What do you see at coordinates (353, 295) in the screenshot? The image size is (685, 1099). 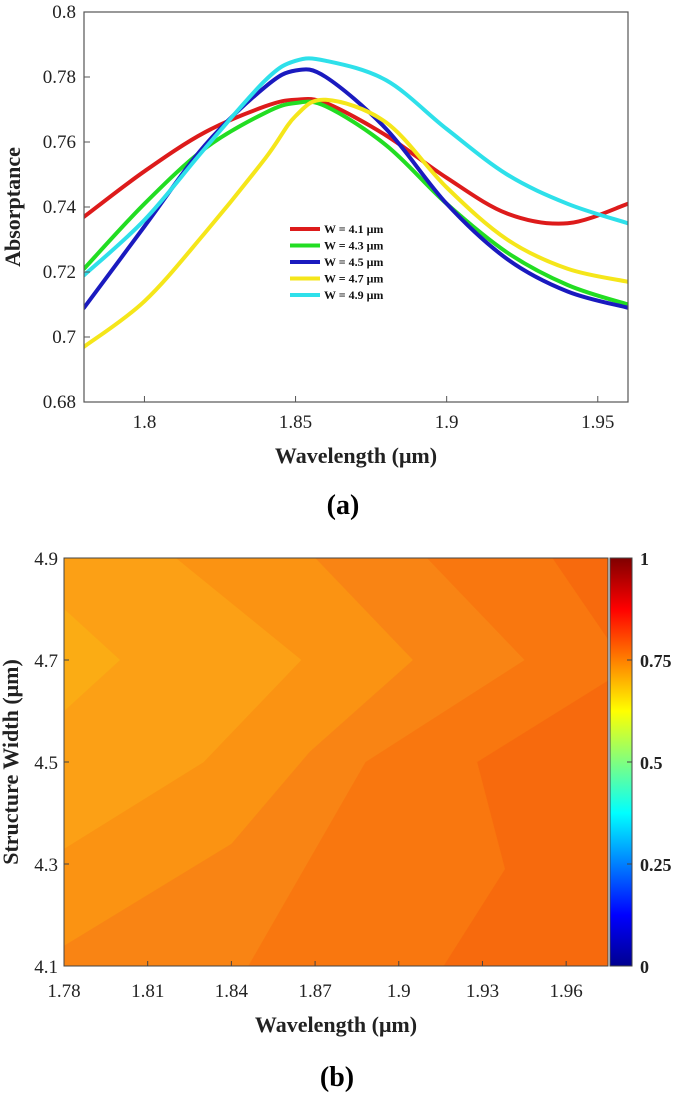 I see `legend-label-w-4-9-m: W = 4.9 μm` at bounding box center [353, 295].